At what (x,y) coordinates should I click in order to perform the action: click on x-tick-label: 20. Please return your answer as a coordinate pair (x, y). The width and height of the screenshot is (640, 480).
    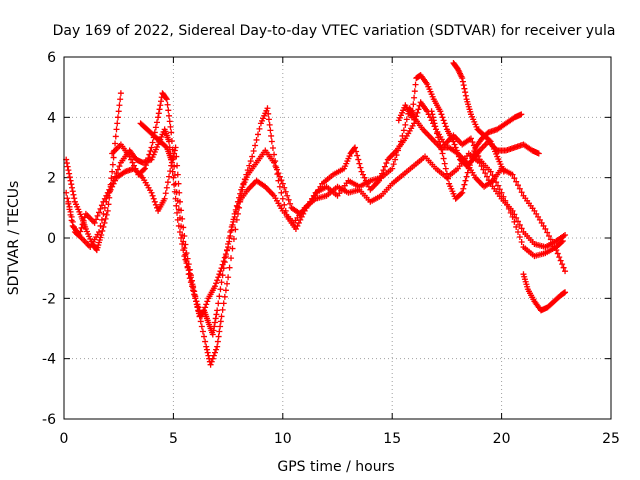
    Looking at the image, I should click on (502, 439).